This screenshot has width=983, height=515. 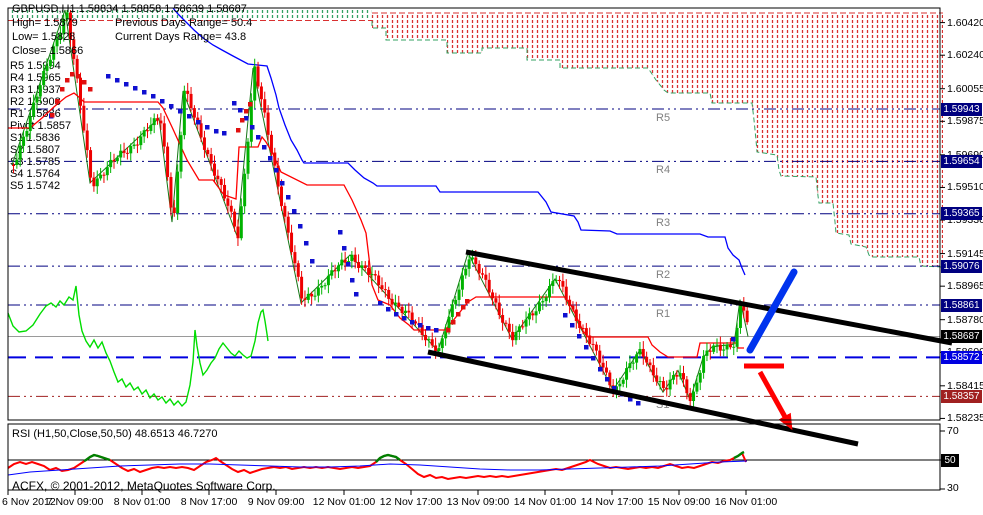 I want to click on pivot-row: R3 1.5937, so click(x=35, y=90).